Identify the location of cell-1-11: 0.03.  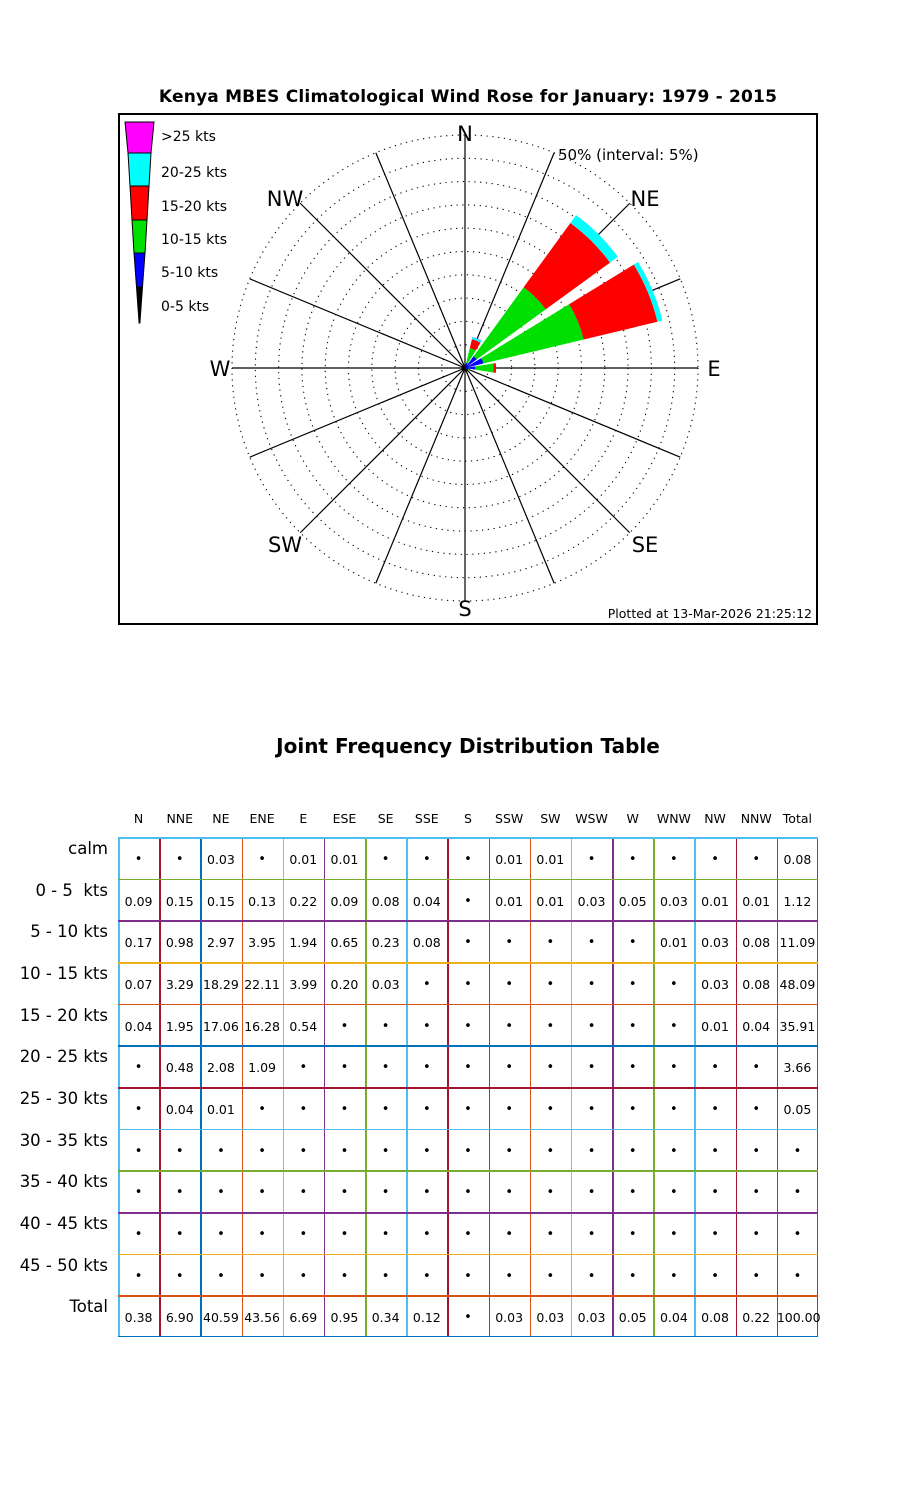
(591, 901).